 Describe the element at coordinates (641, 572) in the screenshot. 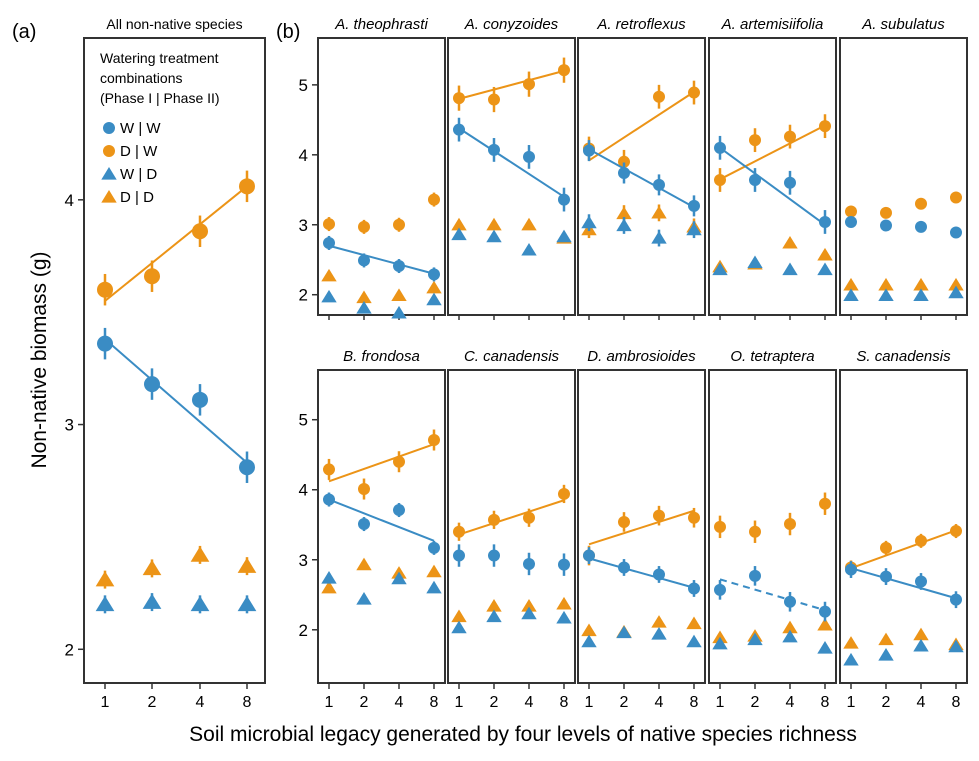

I see `series-ww` at that location.